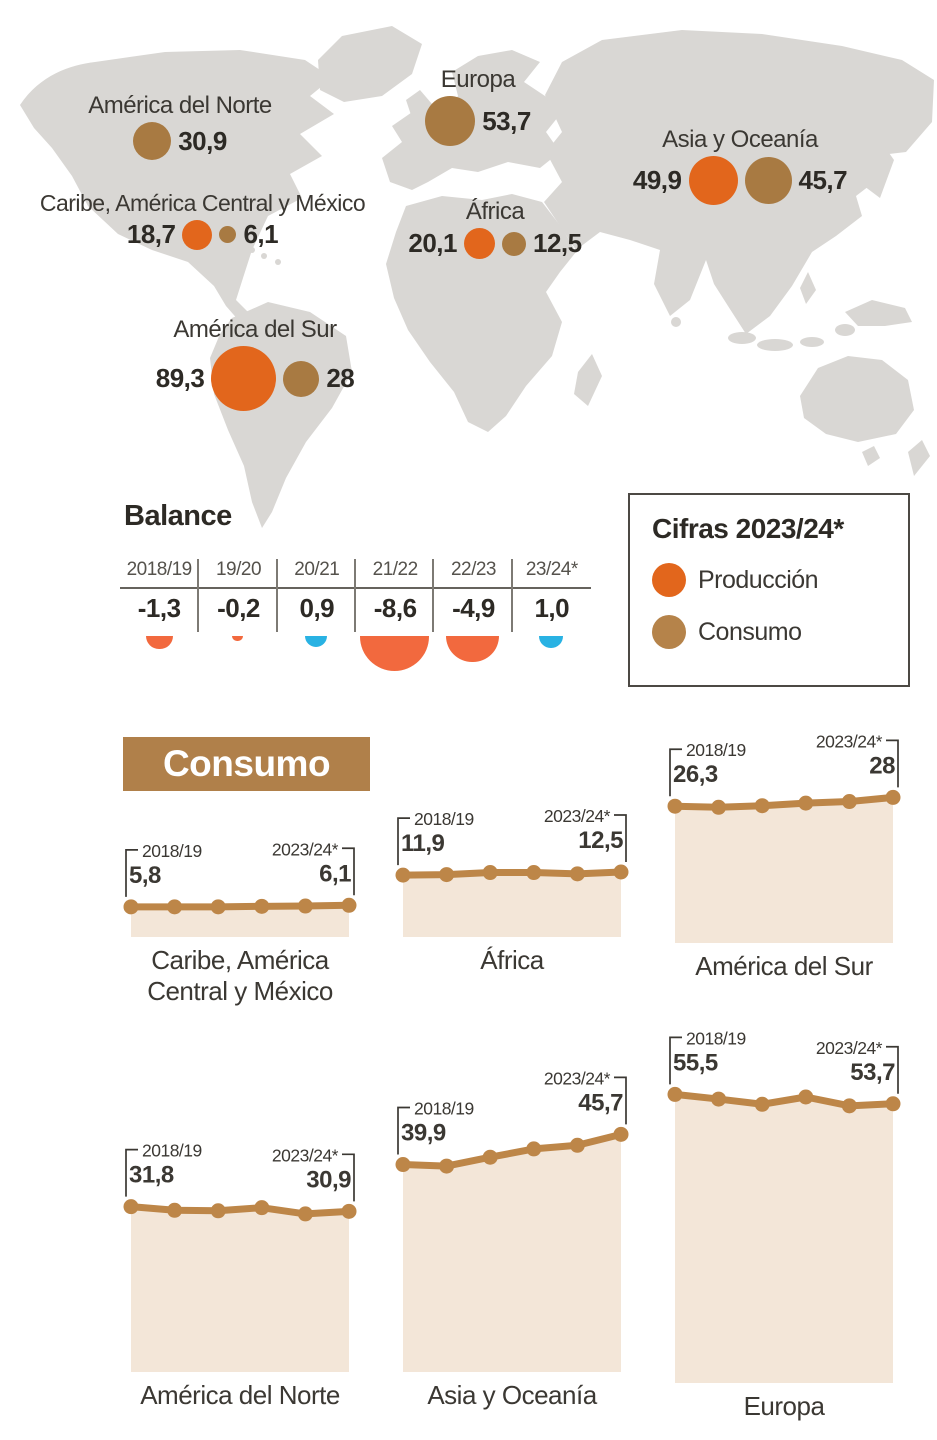 The height and width of the screenshot is (1440, 937). Describe the element at coordinates (240, 960) in the screenshot. I see `chart-label-line: Caribe, América` at that location.